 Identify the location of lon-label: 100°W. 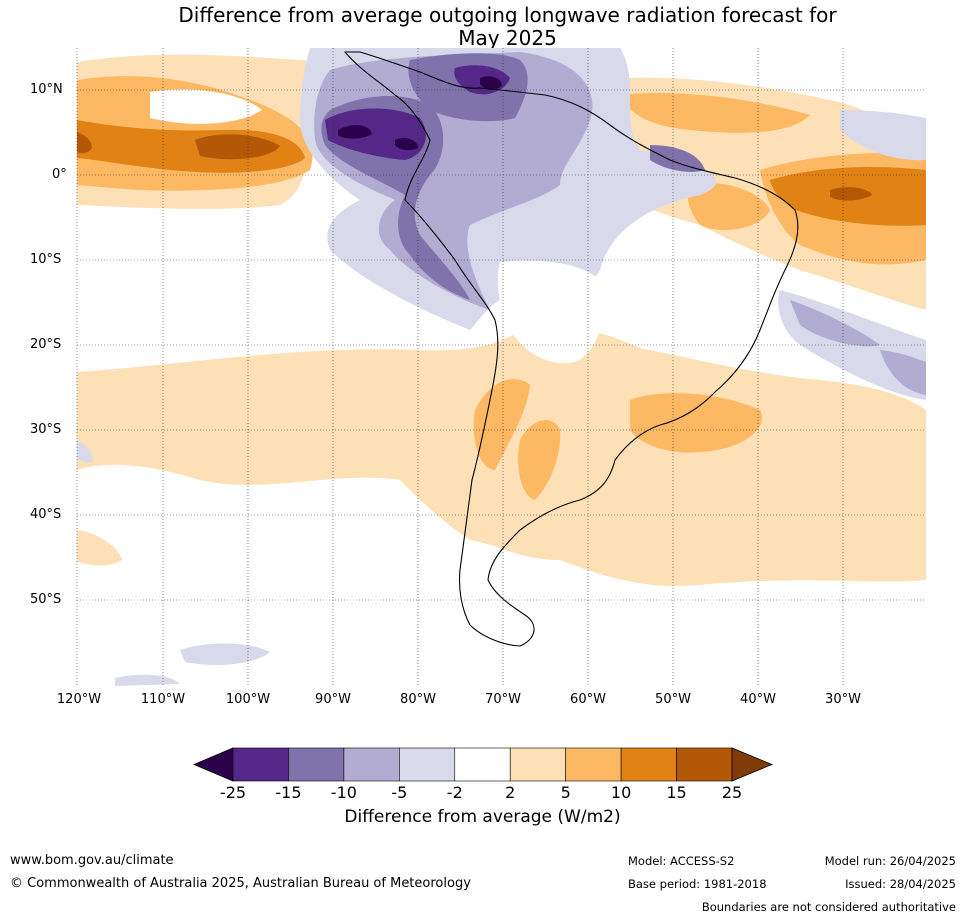
(248, 699).